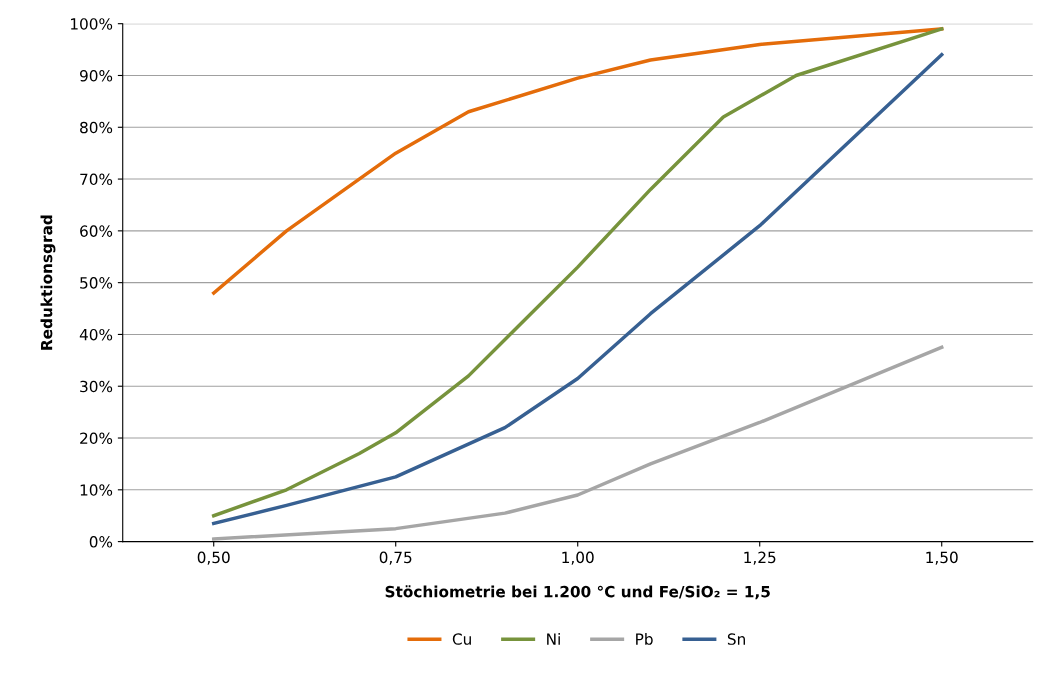  What do you see at coordinates (578, 558) in the screenshot?
I see `x-tick-label: 1,00` at bounding box center [578, 558].